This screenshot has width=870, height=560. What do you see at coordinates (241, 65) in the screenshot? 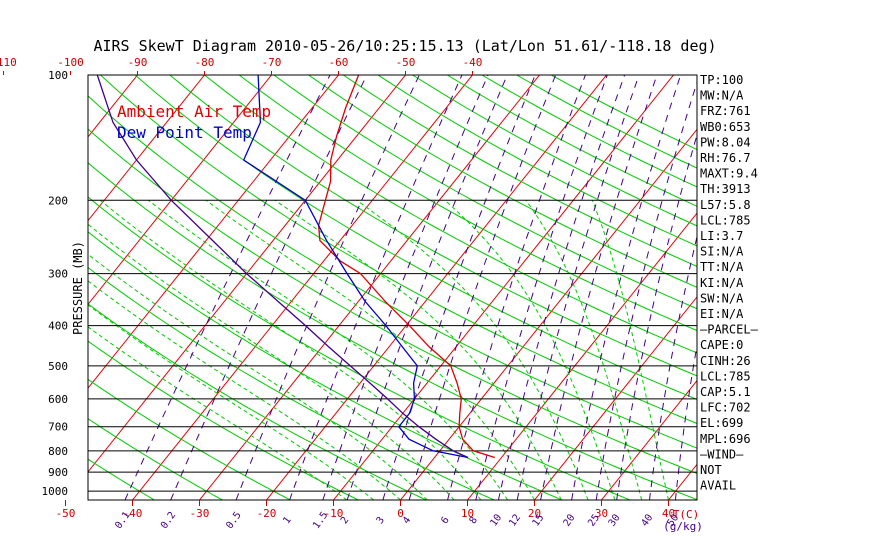
I see `temperature-tick-labels-top: -120-110-100-90-80-70-60-50-40` at bounding box center [241, 65].